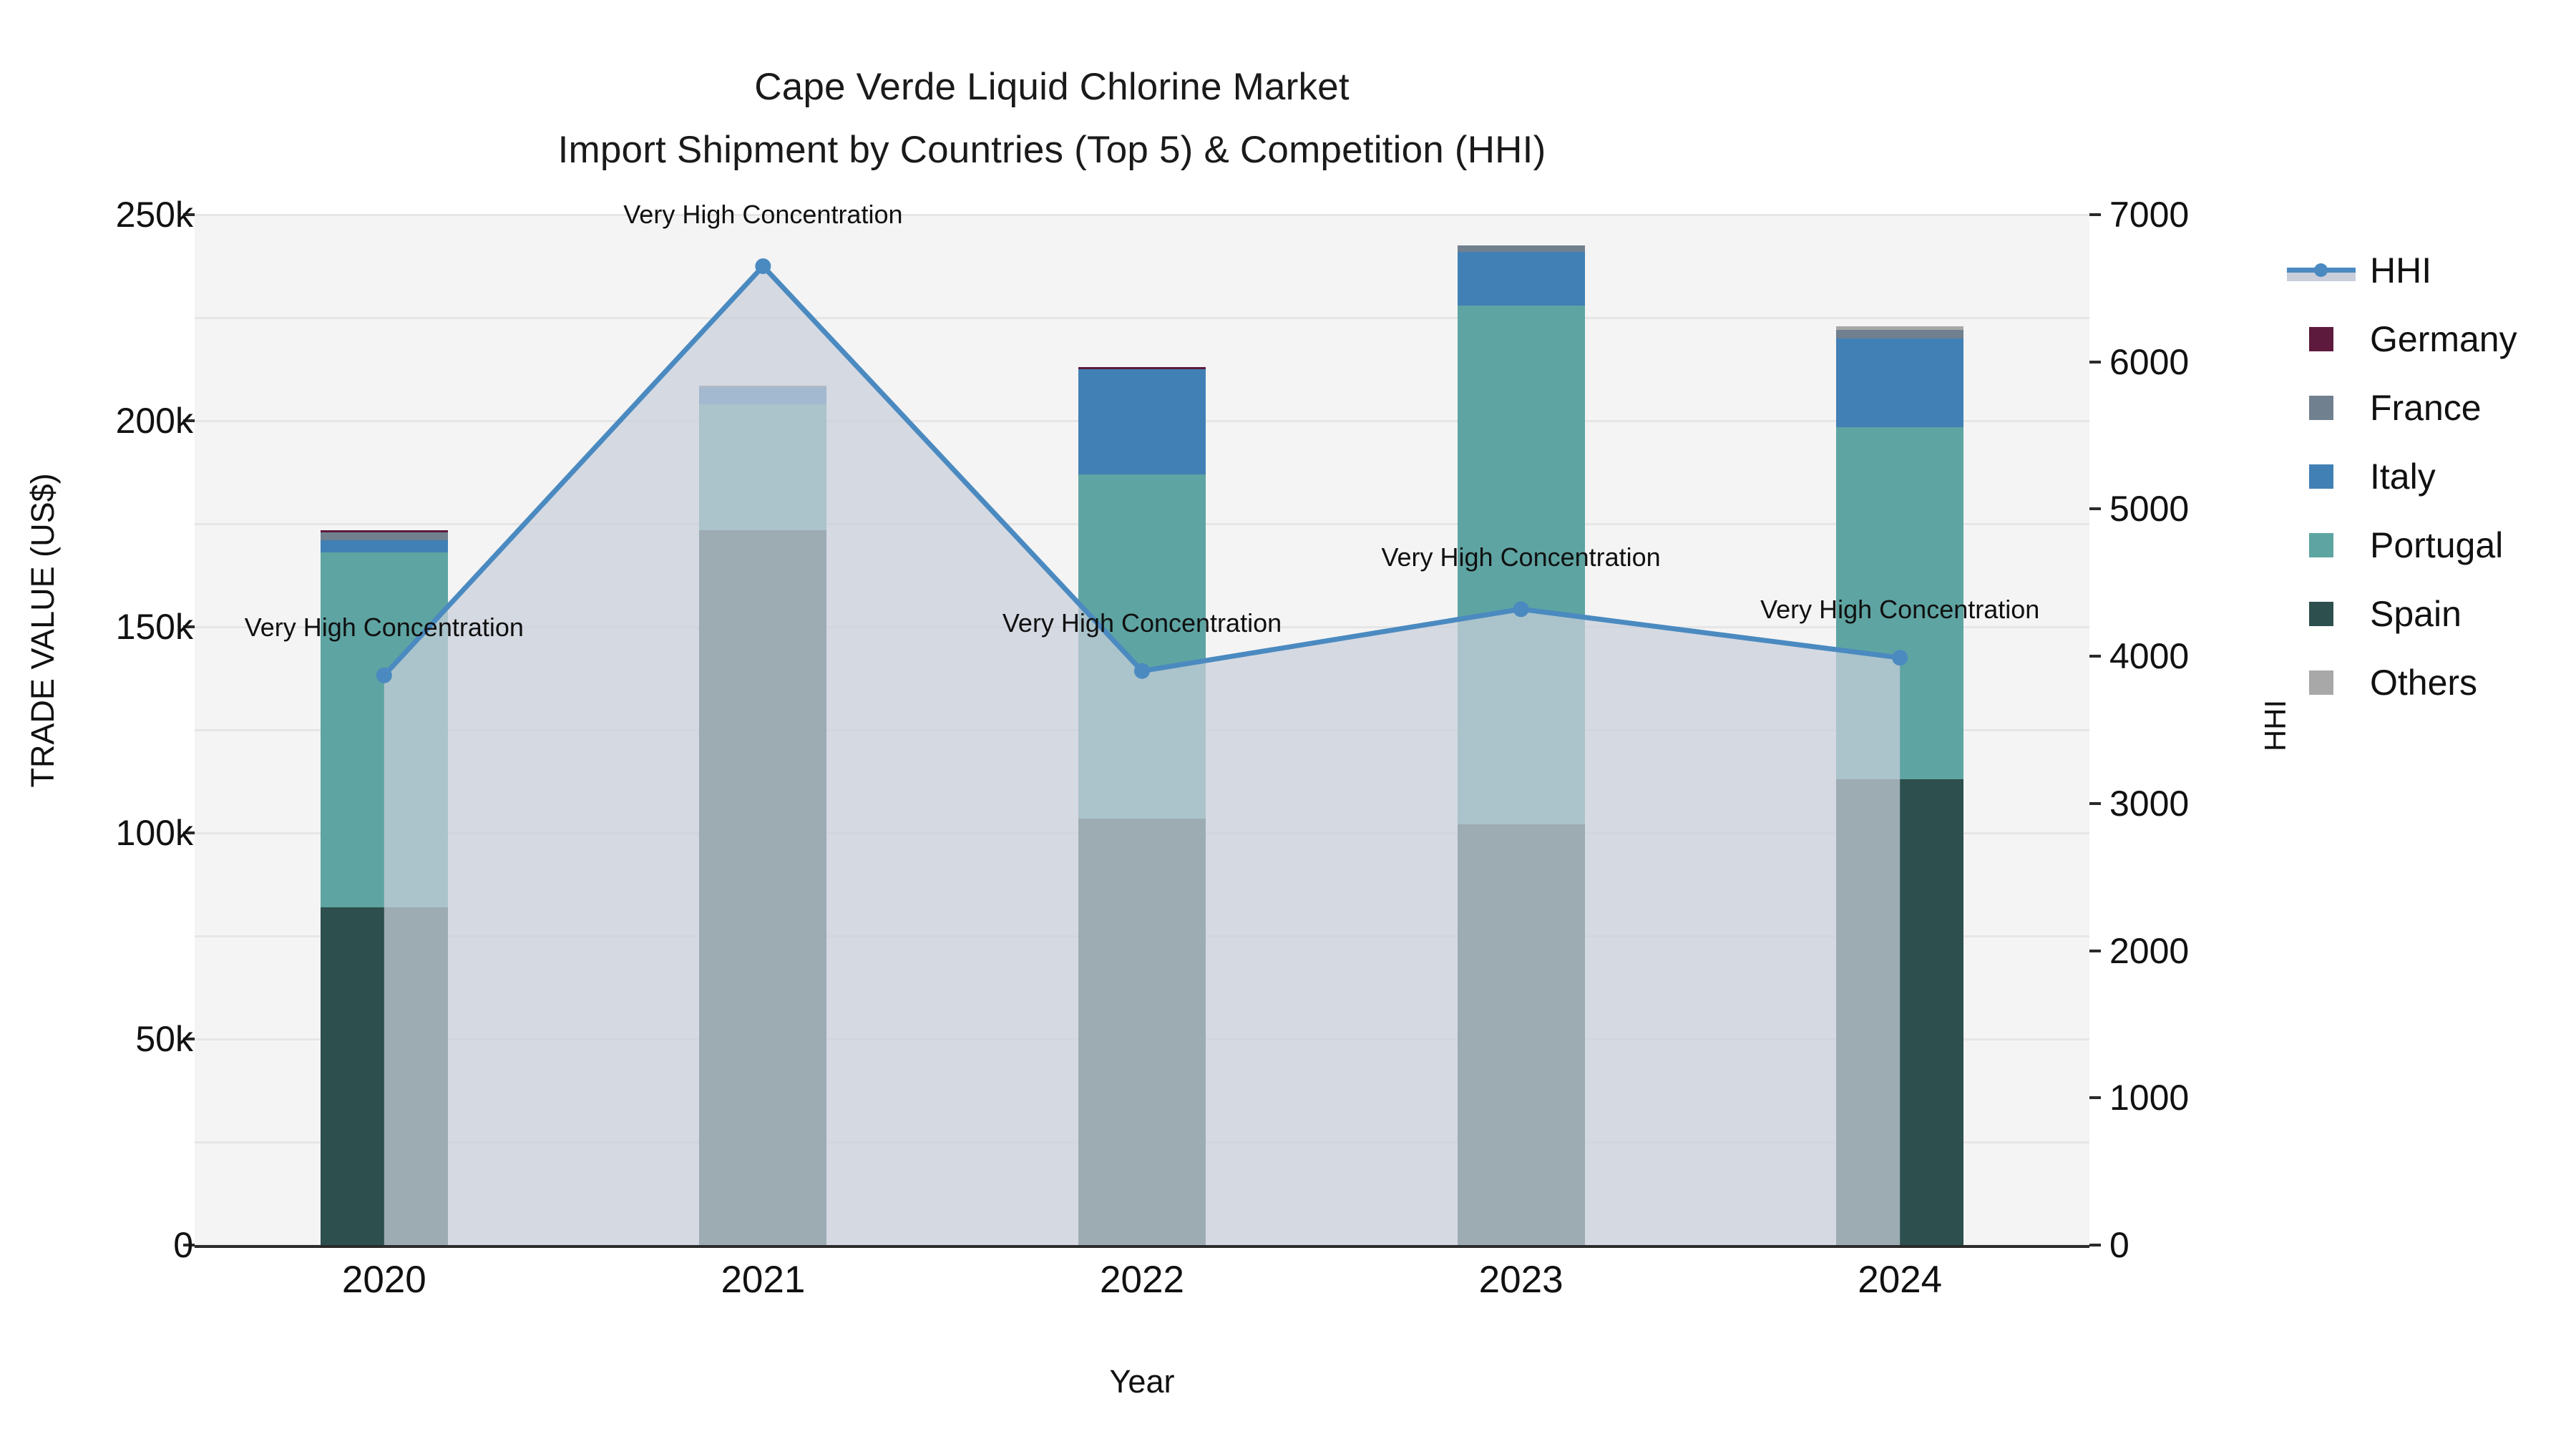  I want to click on y-tick-label-right: 1000, so click(2149, 1098).